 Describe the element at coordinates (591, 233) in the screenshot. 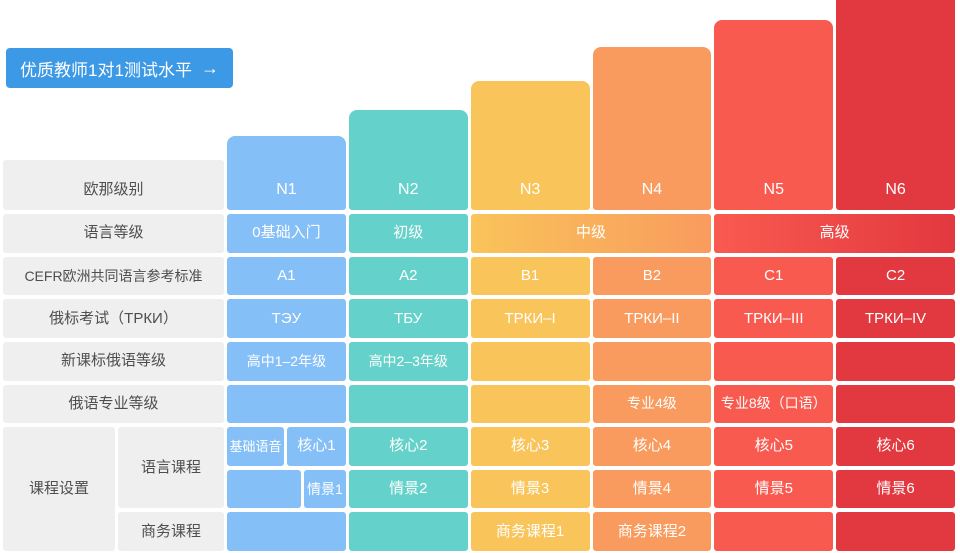

I see `cell-n3n4-language-level: 中级` at that location.